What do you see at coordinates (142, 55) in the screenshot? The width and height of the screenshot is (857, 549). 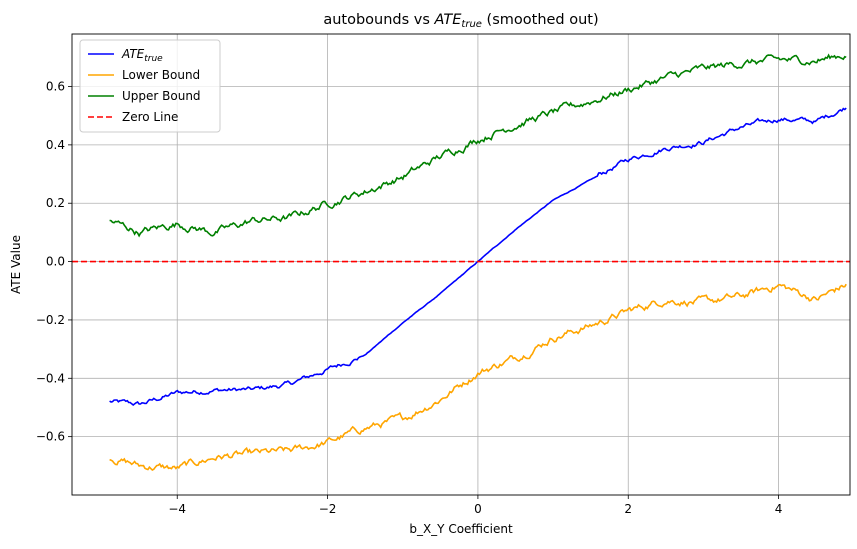 I see `legend-label-ate-true: ATEtrue` at bounding box center [142, 55].